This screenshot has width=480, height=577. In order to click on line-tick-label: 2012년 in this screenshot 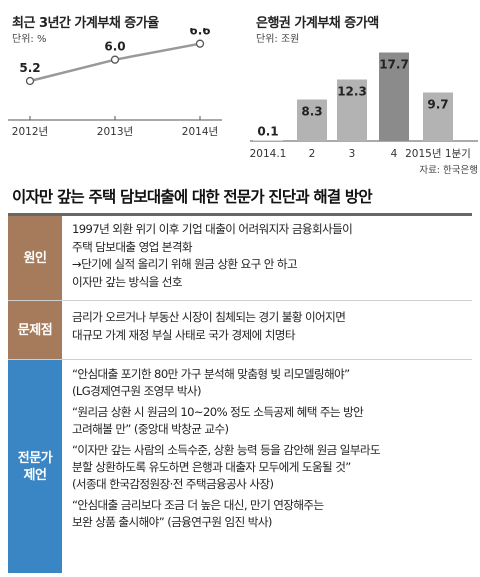, I will do `click(30, 132)`.